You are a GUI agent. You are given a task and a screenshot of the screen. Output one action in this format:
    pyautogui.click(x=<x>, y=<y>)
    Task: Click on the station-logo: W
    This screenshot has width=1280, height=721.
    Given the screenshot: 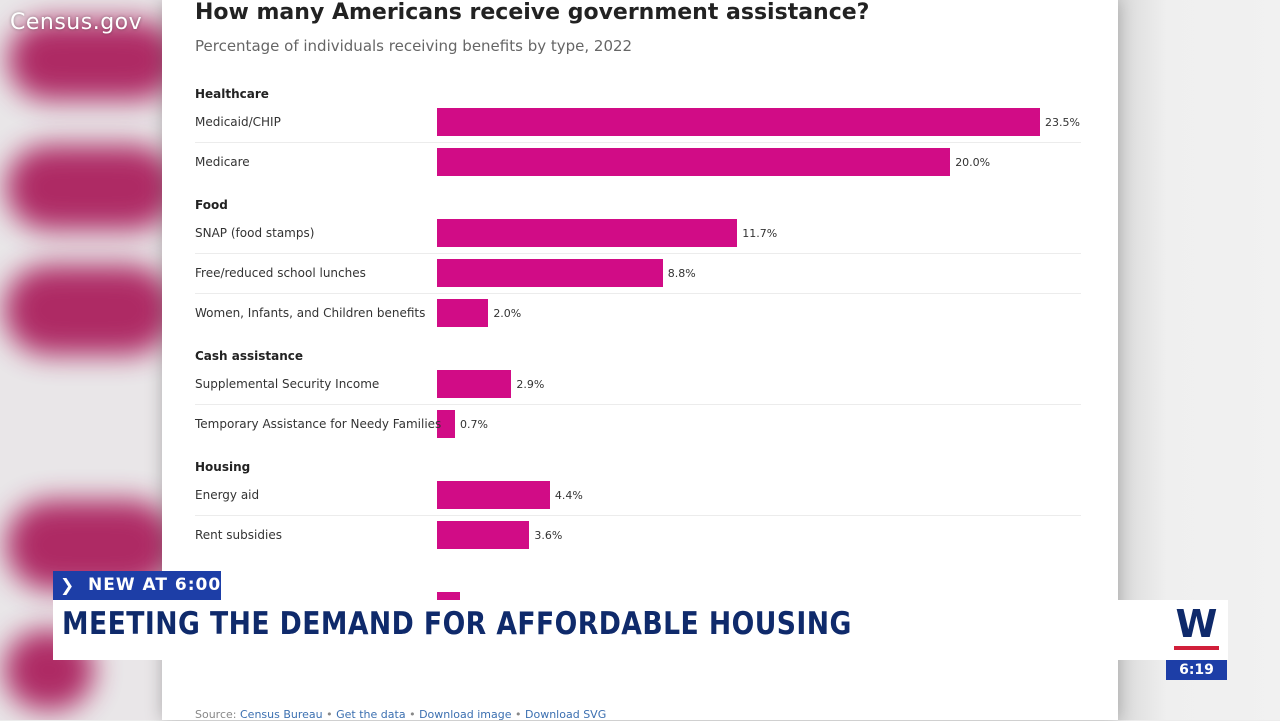 What is the action you would take?
    pyautogui.click(x=1196, y=630)
    